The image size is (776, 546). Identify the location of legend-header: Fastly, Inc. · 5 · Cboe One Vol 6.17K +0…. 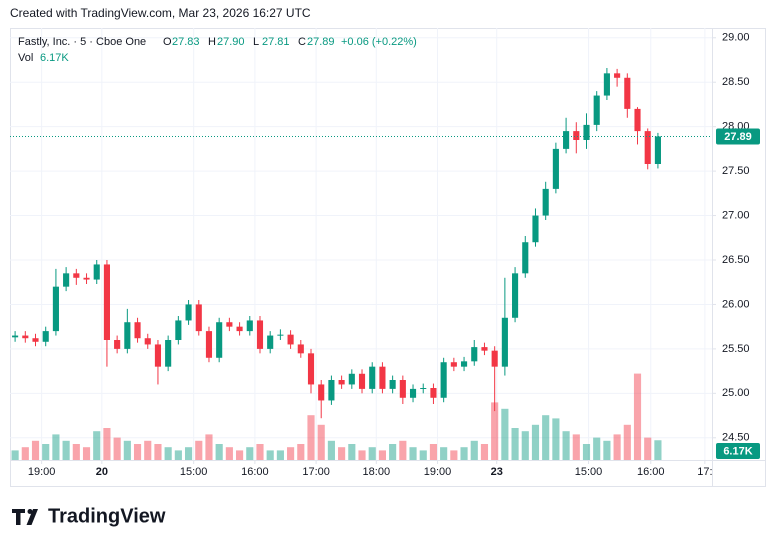
(217, 50).